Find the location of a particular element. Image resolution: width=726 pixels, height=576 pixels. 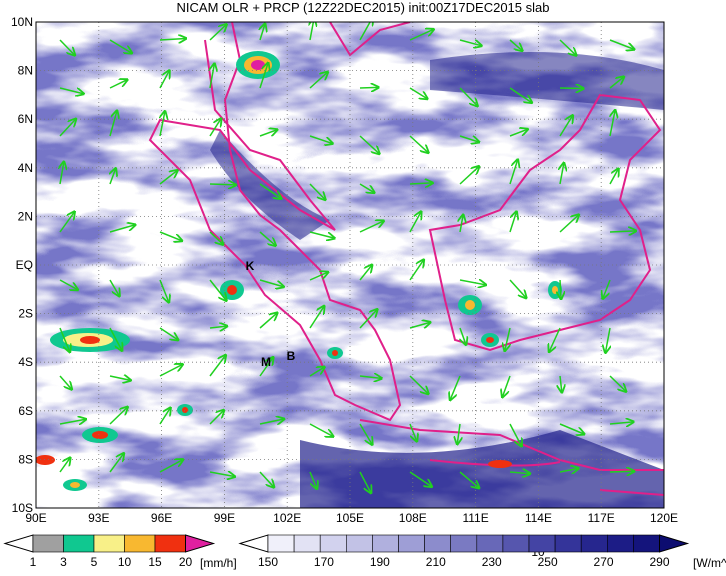

station-label: B is located at coordinates (291, 356).